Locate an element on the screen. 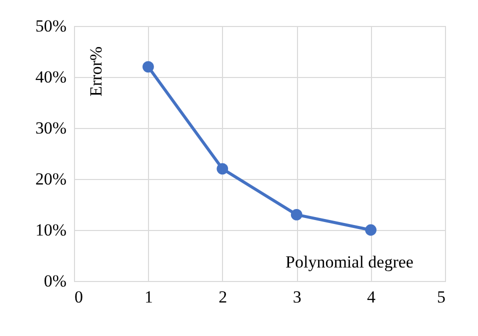 This screenshot has width=478, height=336. x-tick-label: 1 is located at coordinates (148, 297).